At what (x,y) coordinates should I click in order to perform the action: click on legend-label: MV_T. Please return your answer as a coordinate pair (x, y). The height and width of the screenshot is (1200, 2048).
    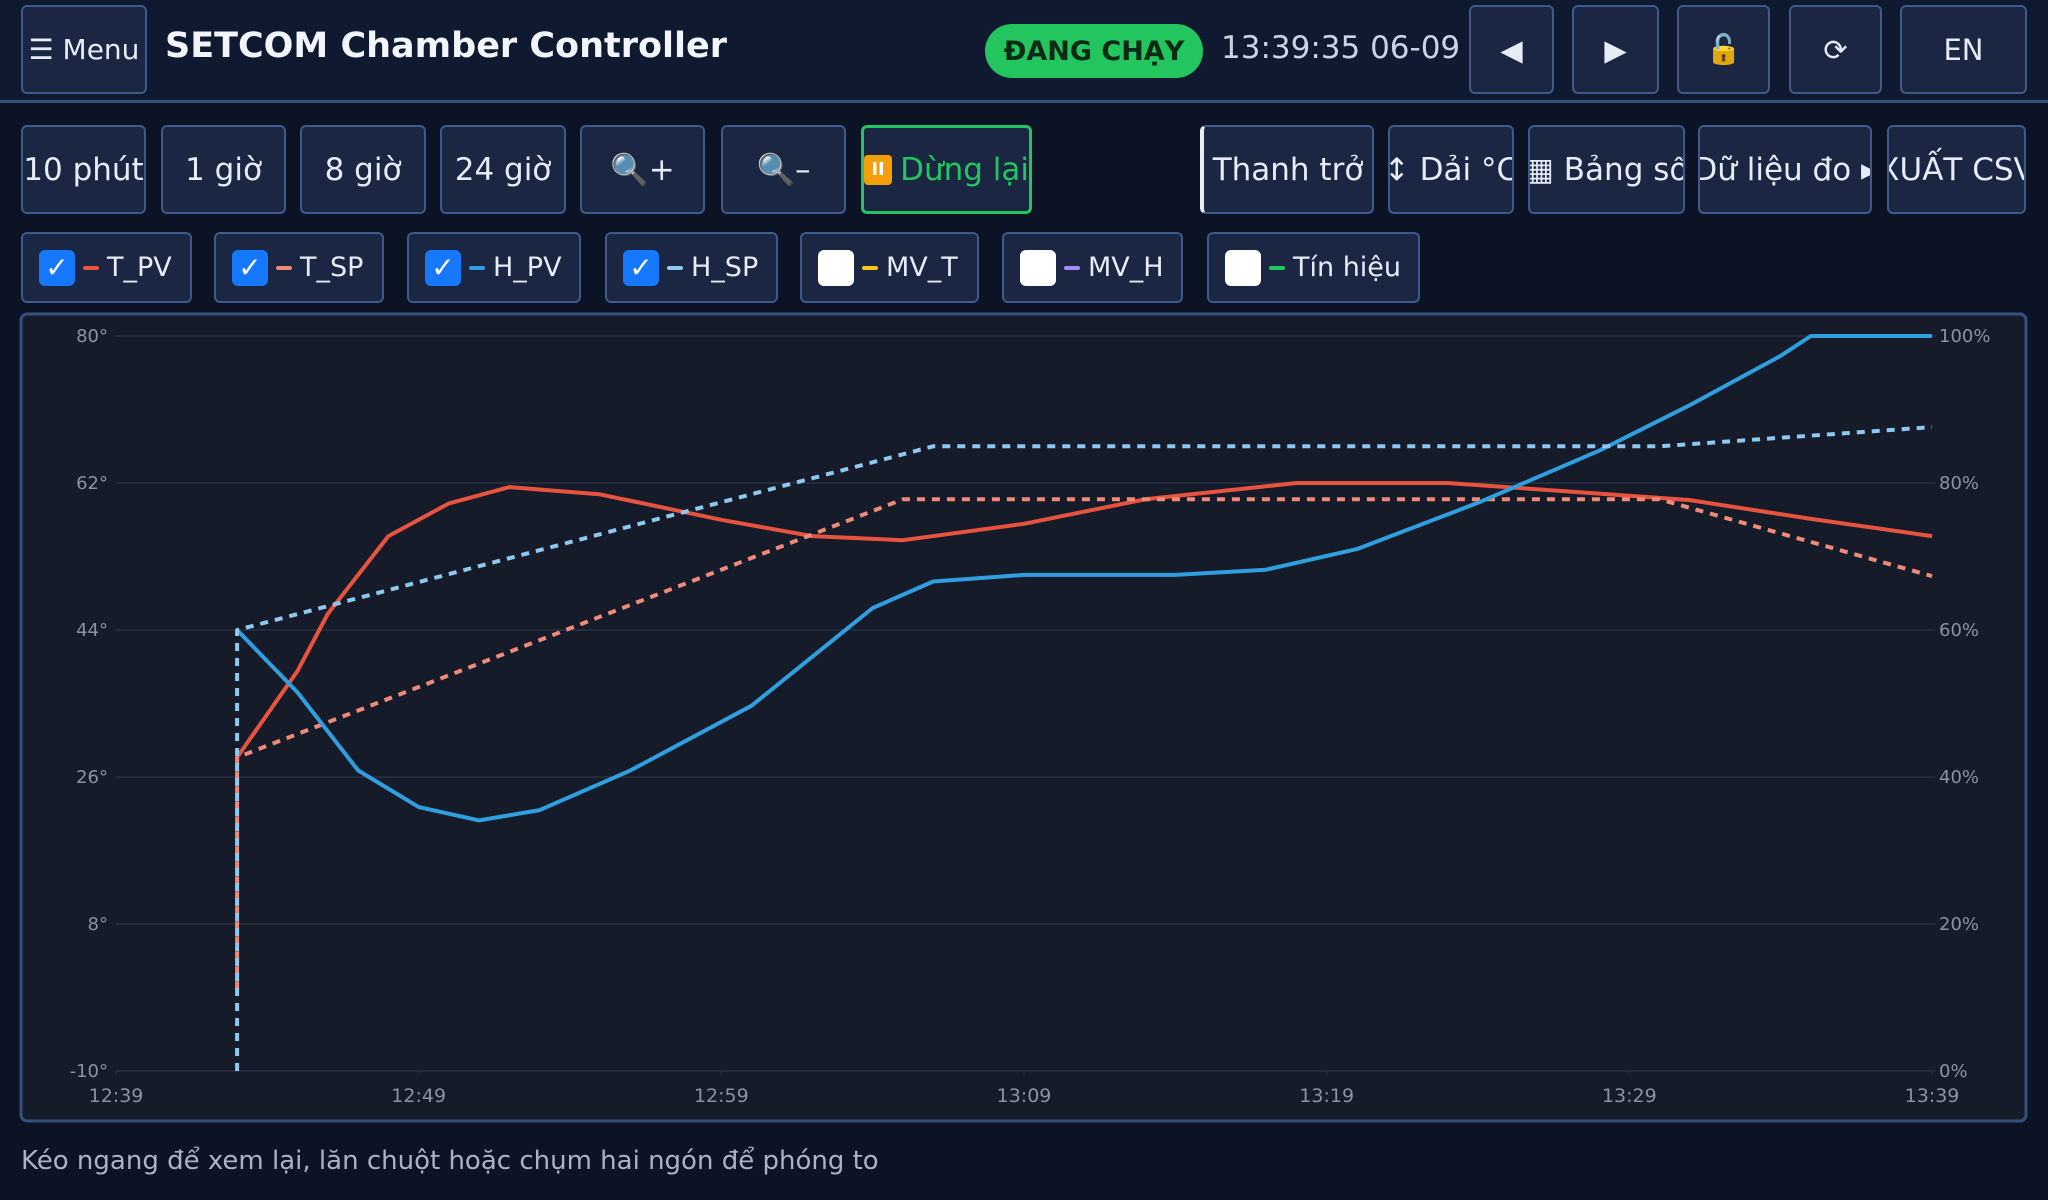
    Looking at the image, I should click on (922, 267).